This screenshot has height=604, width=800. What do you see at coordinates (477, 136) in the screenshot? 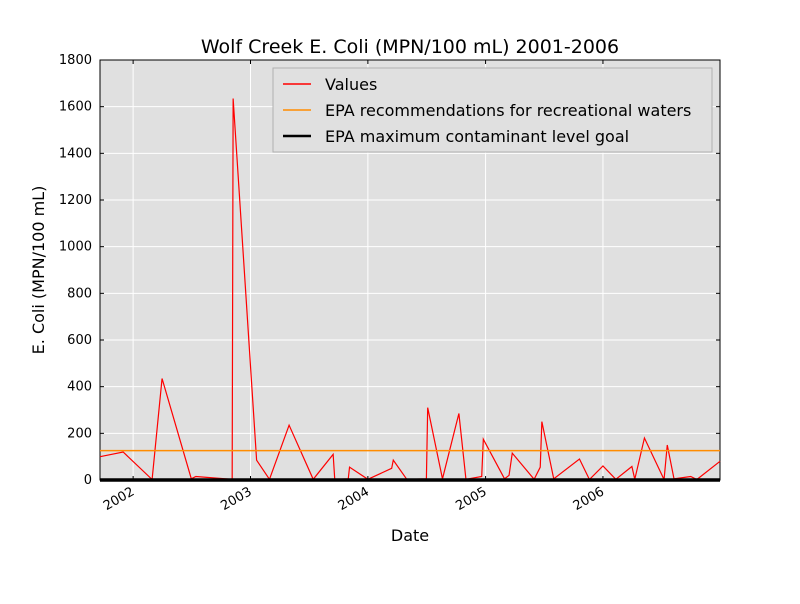
I see `legend-label: EPA maximum contaminant level goal` at bounding box center [477, 136].